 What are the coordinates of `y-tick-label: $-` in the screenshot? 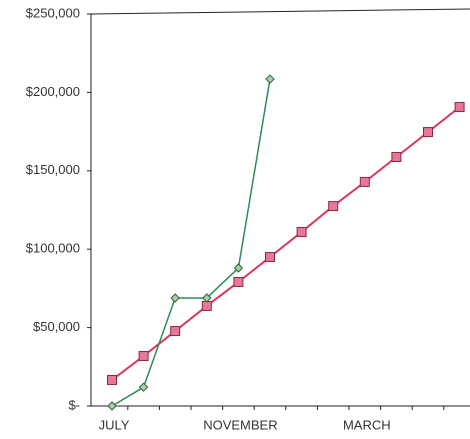 It's located at (74, 404).